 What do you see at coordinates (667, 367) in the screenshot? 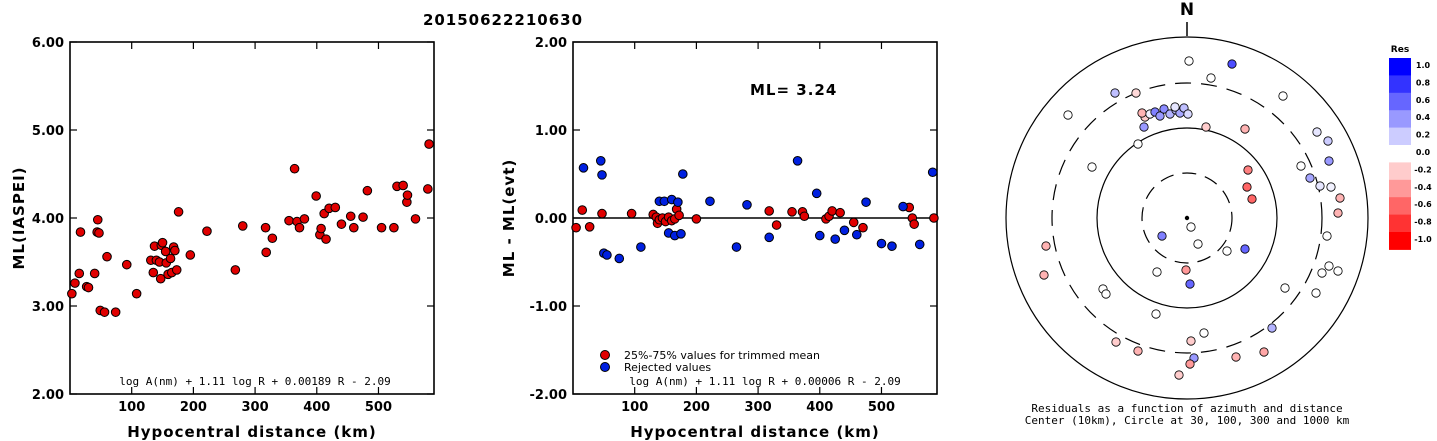
I see `legend-label-rejected: Rejected values` at bounding box center [667, 367].